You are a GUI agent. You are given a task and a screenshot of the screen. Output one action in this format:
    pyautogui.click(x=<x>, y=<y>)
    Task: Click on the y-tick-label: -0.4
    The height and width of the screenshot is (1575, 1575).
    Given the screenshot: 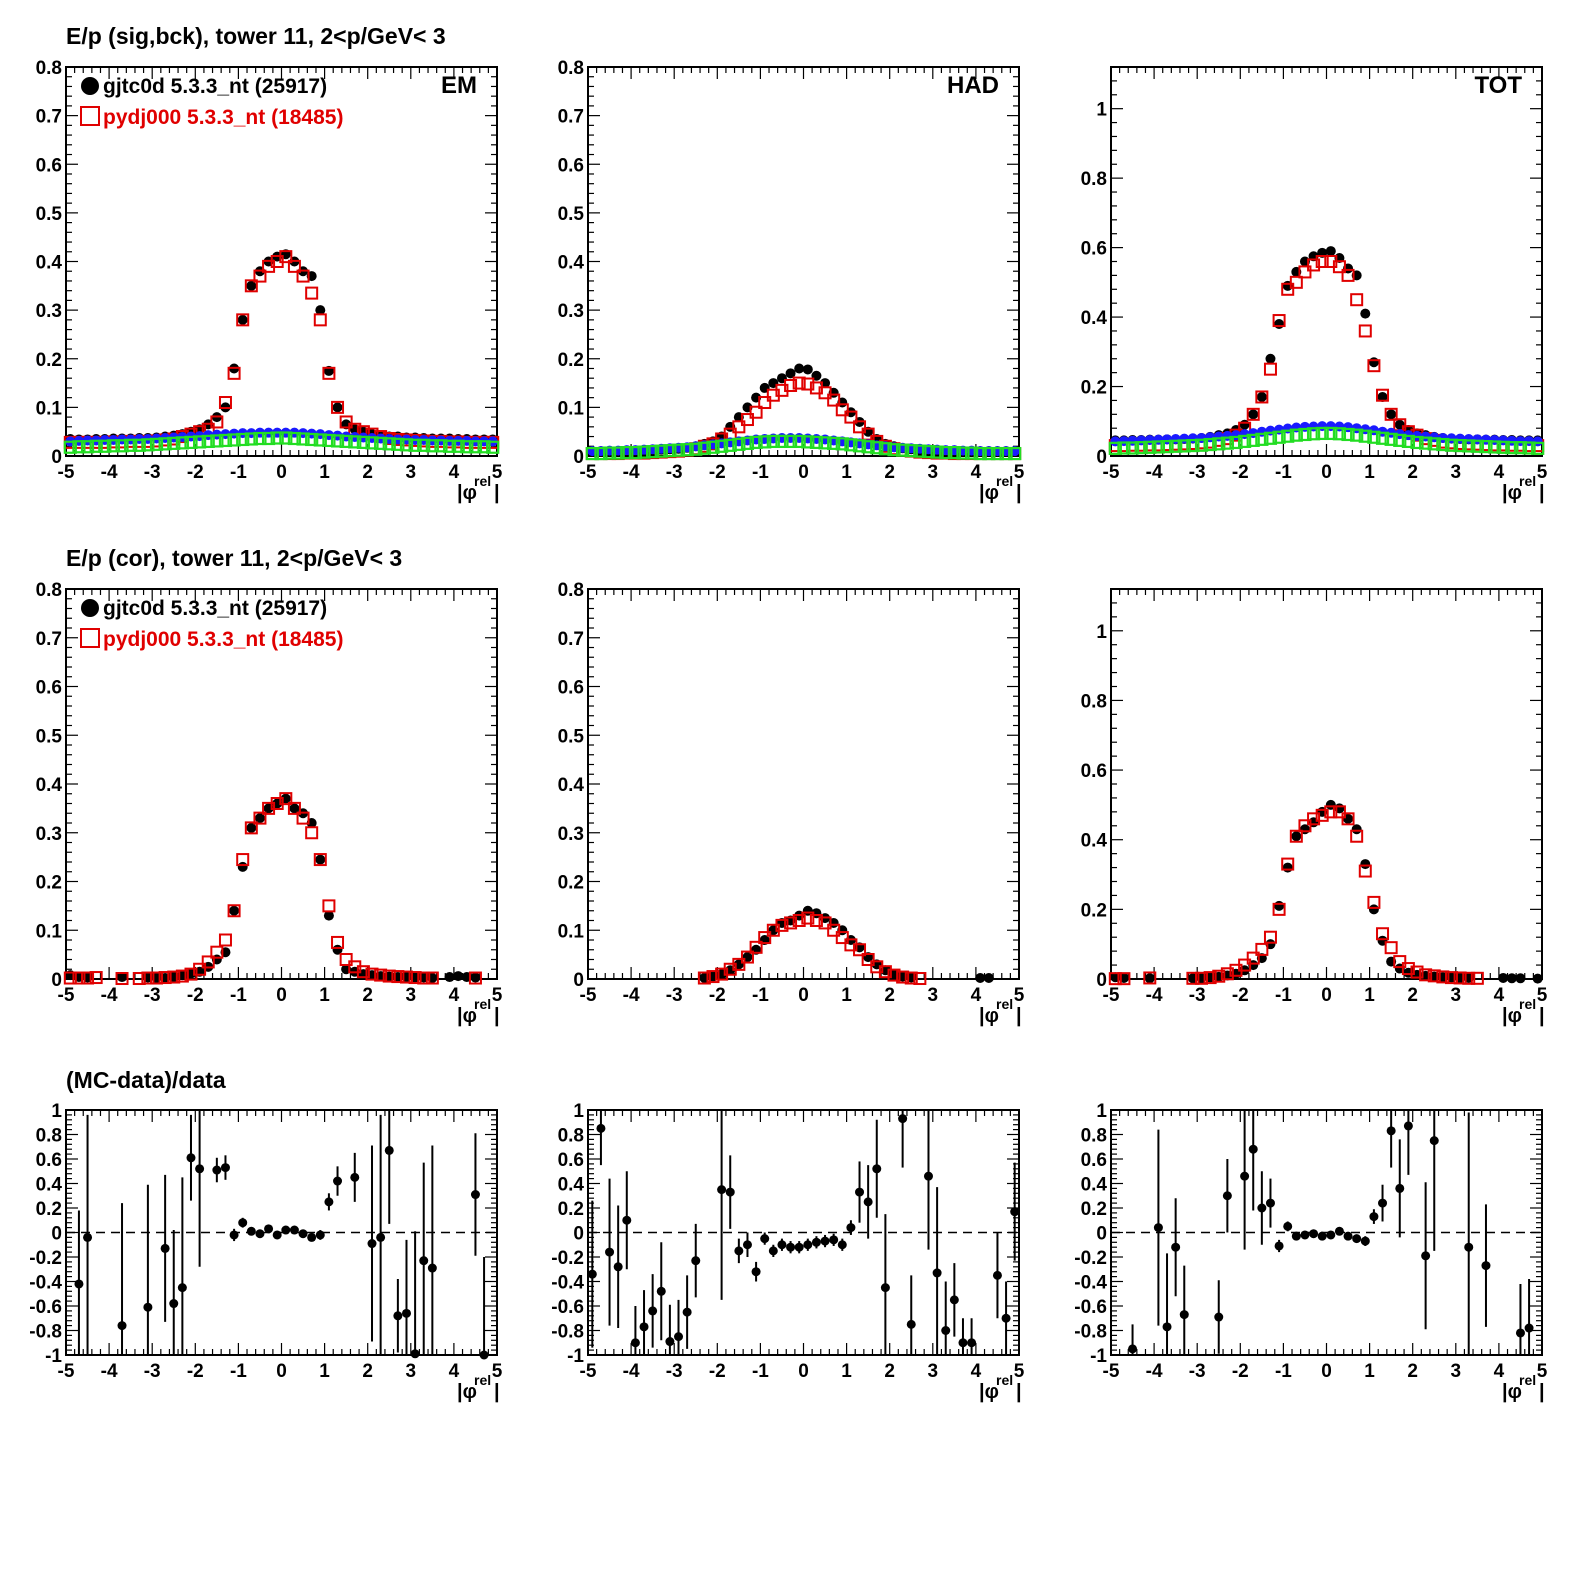 What is the action you would take?
    pyautogui.click(x=567, y=1283)
    